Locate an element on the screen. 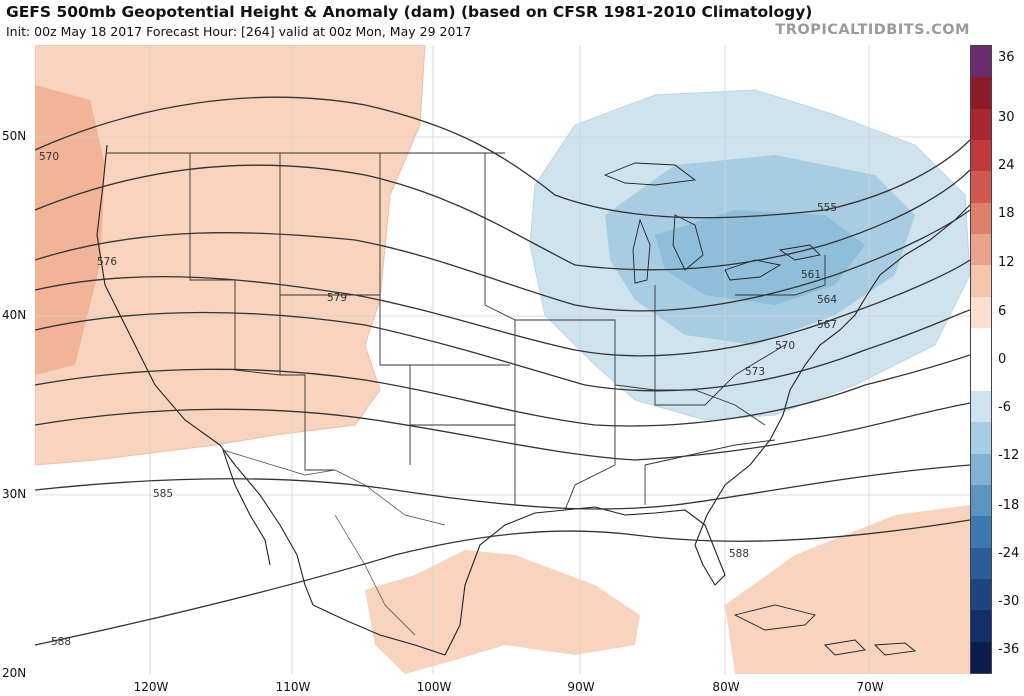 This screenshot has width=1024, height=696. colorbar-label: -6 is located at coordinates (1004, 407).